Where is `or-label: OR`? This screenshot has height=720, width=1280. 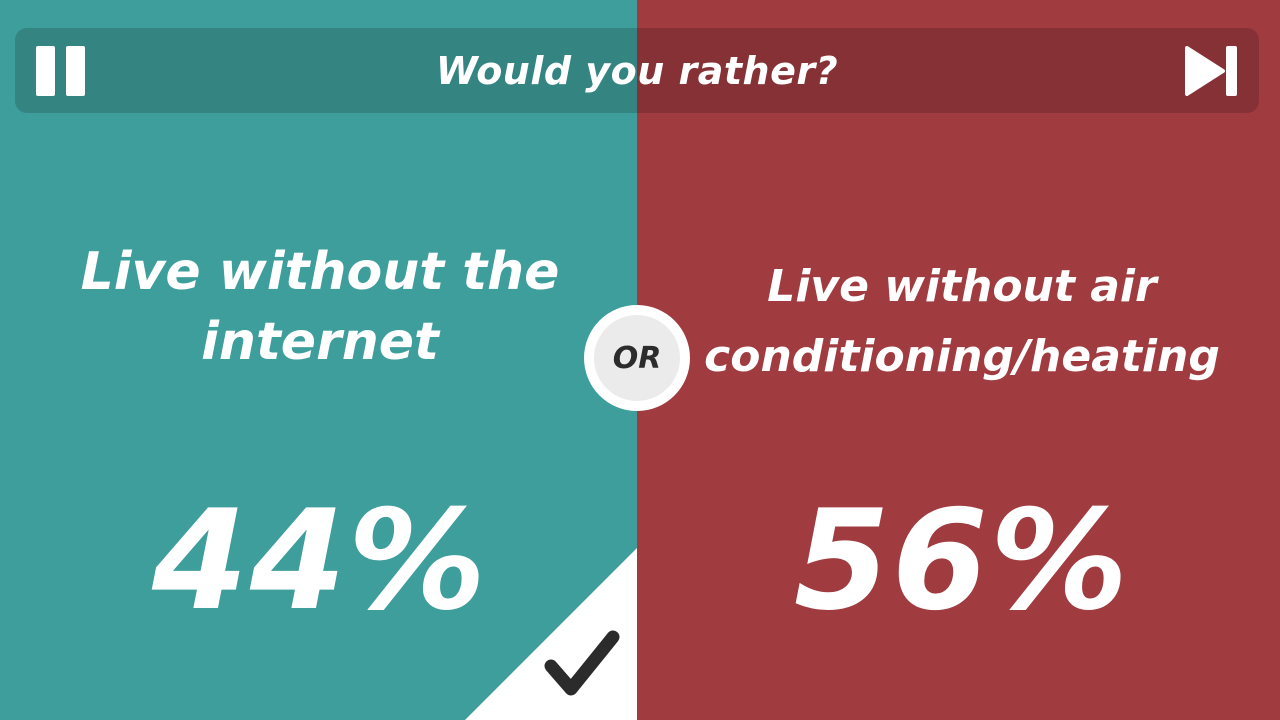 or-label: OR is located at coordinates (637, 358).